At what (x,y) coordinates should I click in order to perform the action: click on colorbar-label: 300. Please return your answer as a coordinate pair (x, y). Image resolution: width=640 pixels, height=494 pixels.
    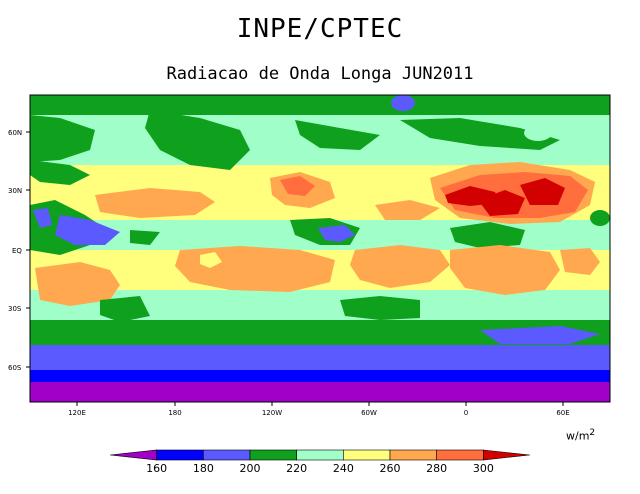
    Looking at the image, I should click on (483, 468).